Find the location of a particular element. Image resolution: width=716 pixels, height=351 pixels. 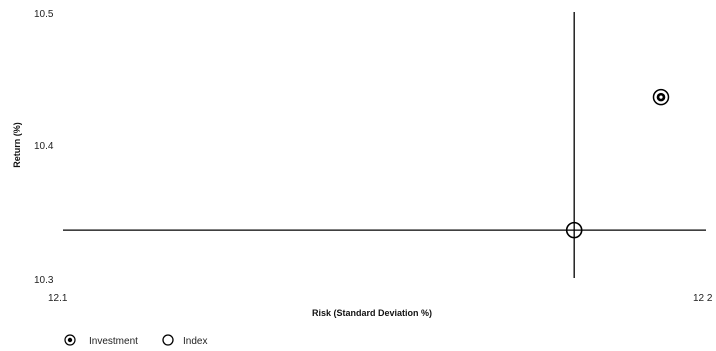

y-tick-label-10-5: 10.5 is located at coordinates (44, 14).